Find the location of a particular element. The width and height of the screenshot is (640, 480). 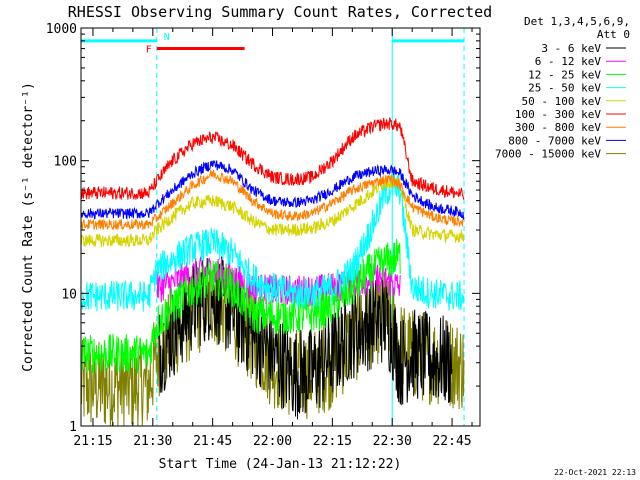

legend-entry-label: 12 - 25 keV is located at coordinates (564, 74).